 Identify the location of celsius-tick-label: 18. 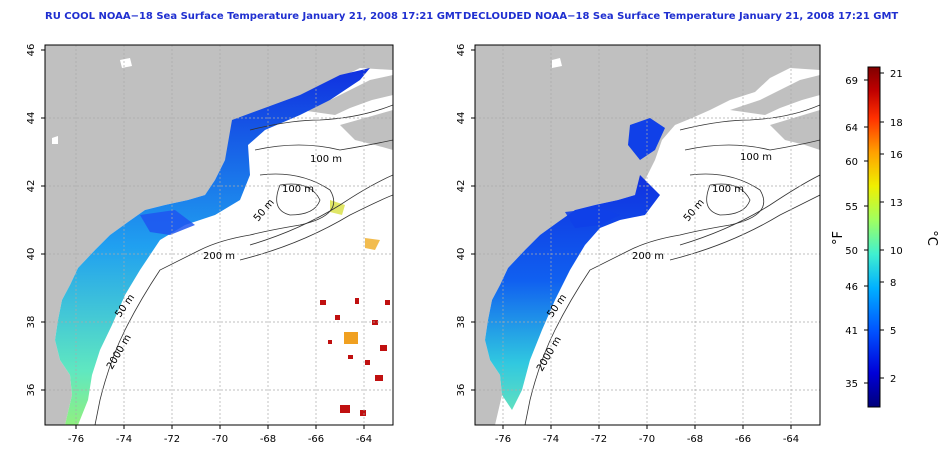
(896, 123).